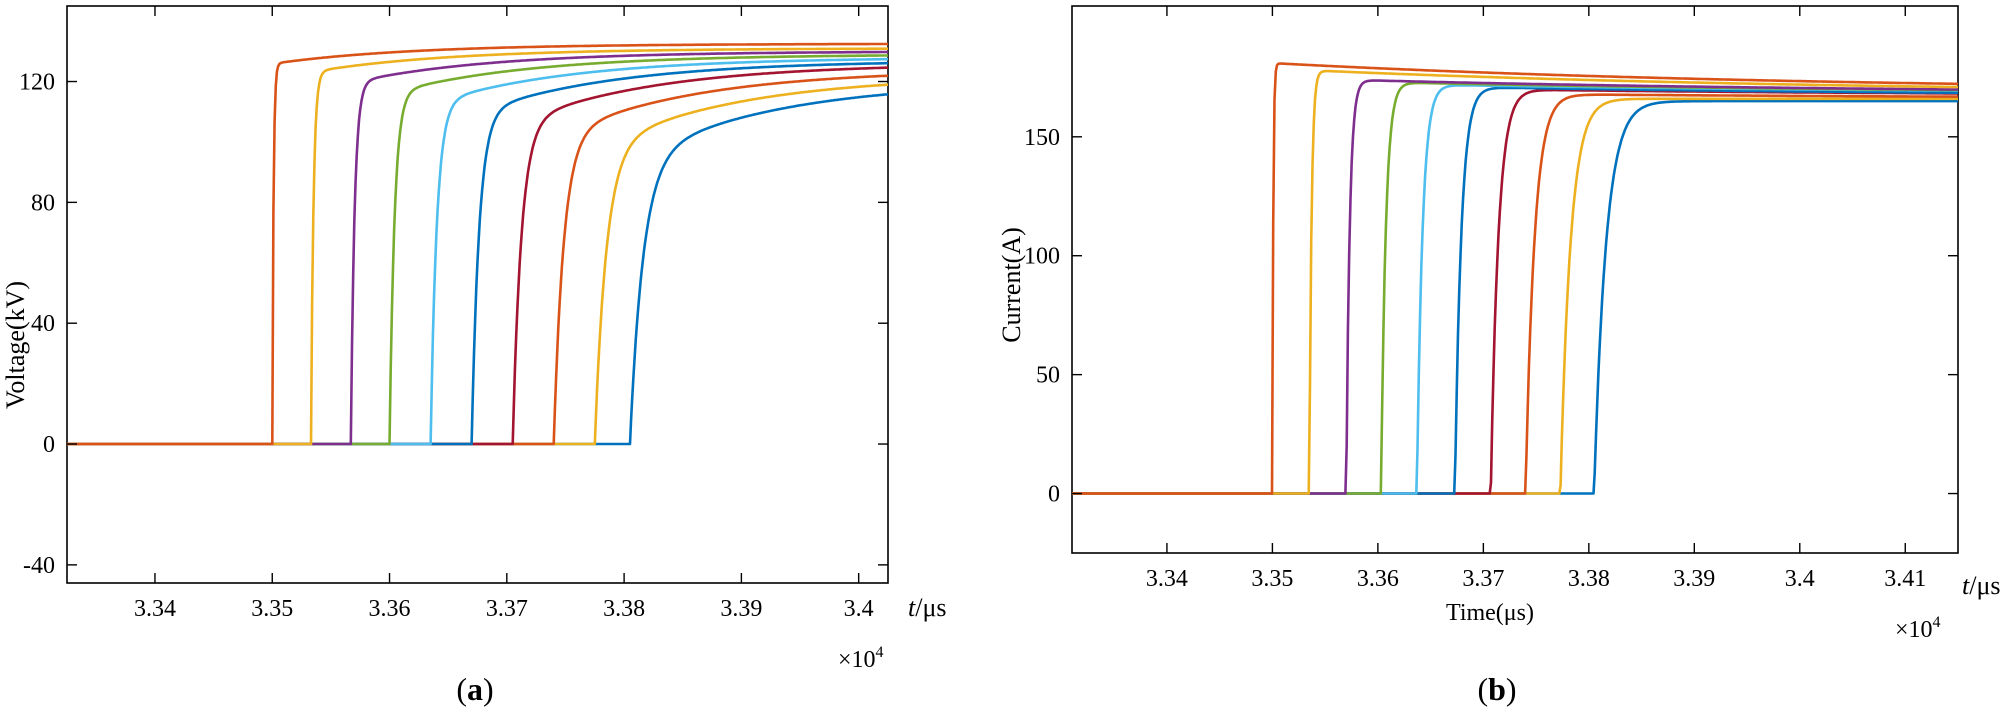 The image size is (2006, 707). What do you see at coordinates (15, 345) in the screenshot?
I see `y-axis-label-a: Voltage(kV)` at bounding box center [15, 345].